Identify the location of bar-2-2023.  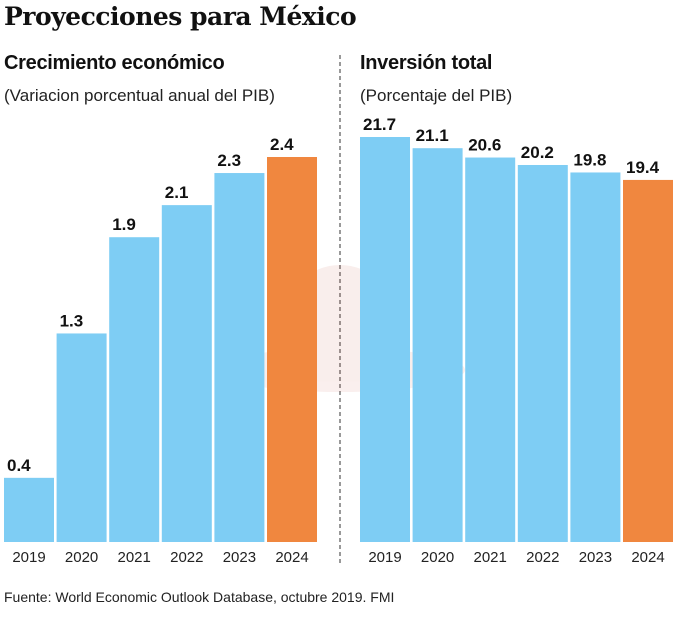
(595, 357).